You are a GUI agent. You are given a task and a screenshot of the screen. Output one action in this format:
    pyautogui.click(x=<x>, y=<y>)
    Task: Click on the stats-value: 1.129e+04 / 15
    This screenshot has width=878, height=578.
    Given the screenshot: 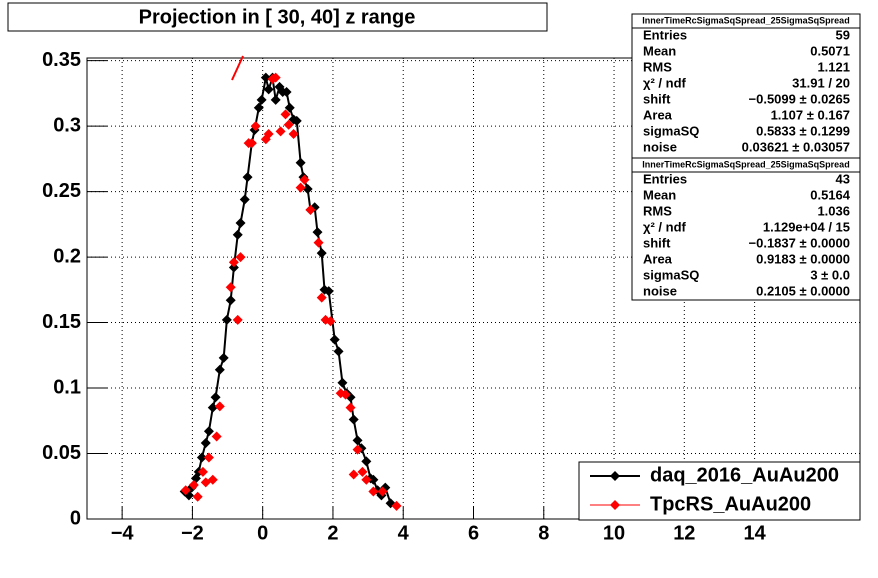 What is the action you would take?
    pyautogui.click(x=806, y=226)
    